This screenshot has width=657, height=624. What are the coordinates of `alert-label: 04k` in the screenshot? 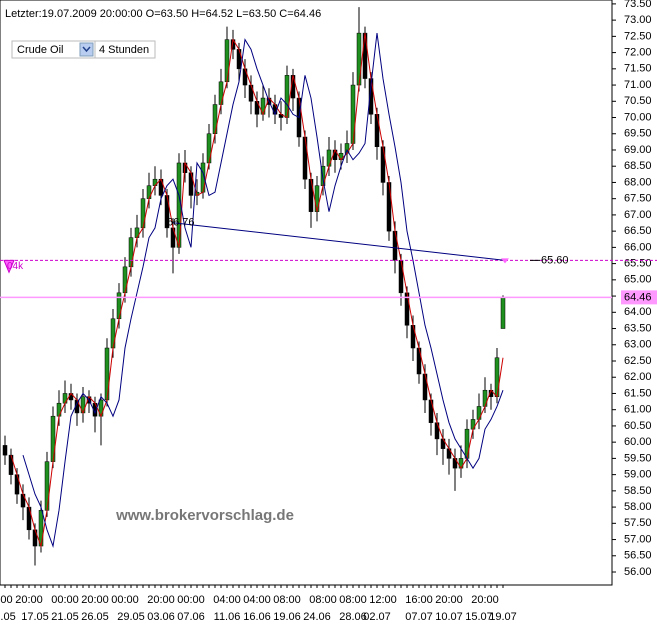 It's located at (15, 266).